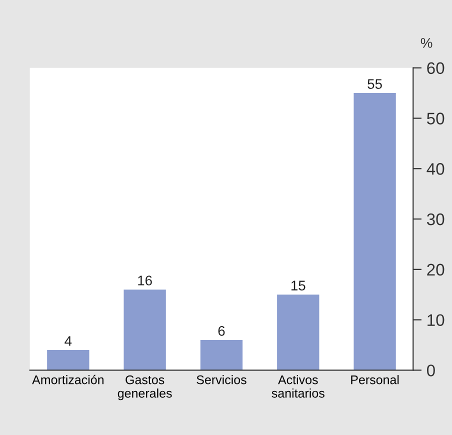 The height and width of the screenshot is (435, 452). I want to click on x-tick-label: Personal, so click(375, 379).